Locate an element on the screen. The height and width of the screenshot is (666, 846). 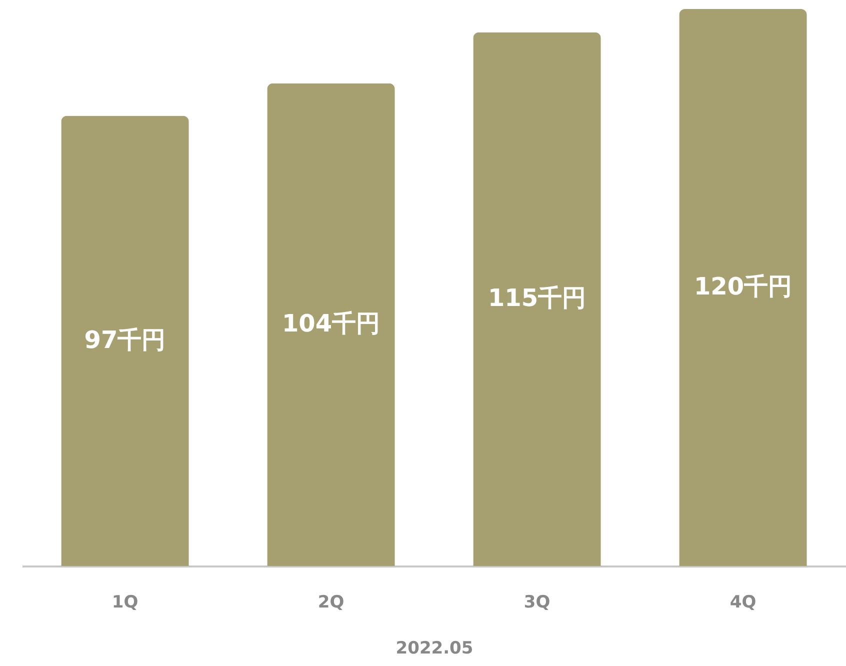
data-label: 120千円 is located at coordinates (743, 286).